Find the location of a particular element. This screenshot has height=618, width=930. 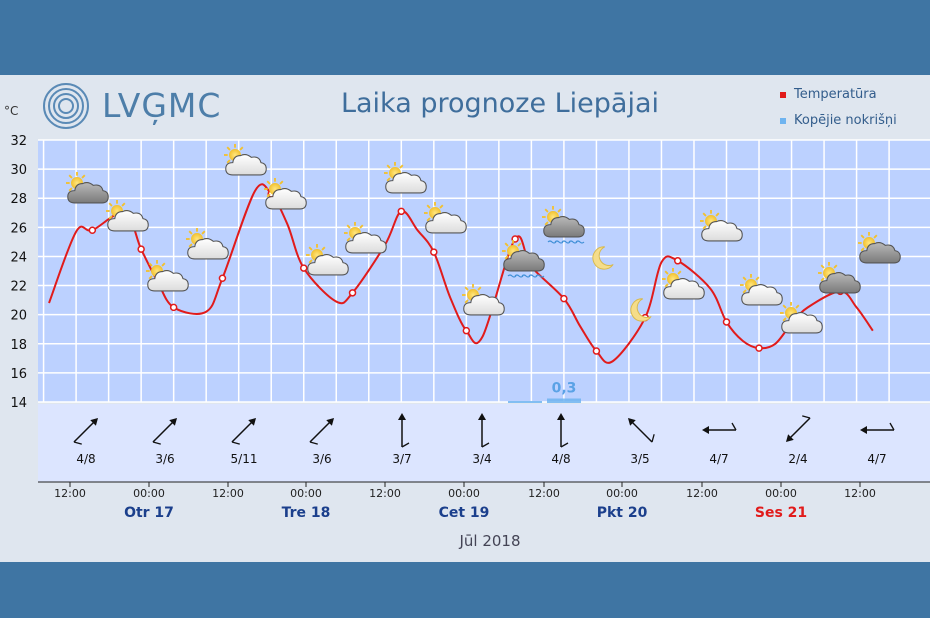

y-tick-label: 24 is located at coordinates (18, 257).